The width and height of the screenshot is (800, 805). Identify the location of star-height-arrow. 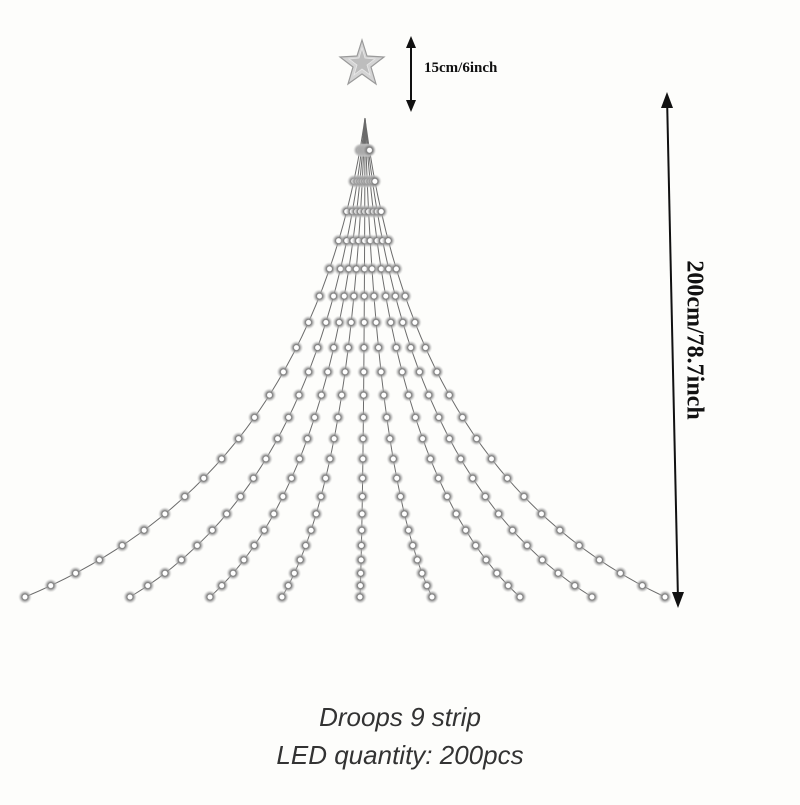
(411, 74).